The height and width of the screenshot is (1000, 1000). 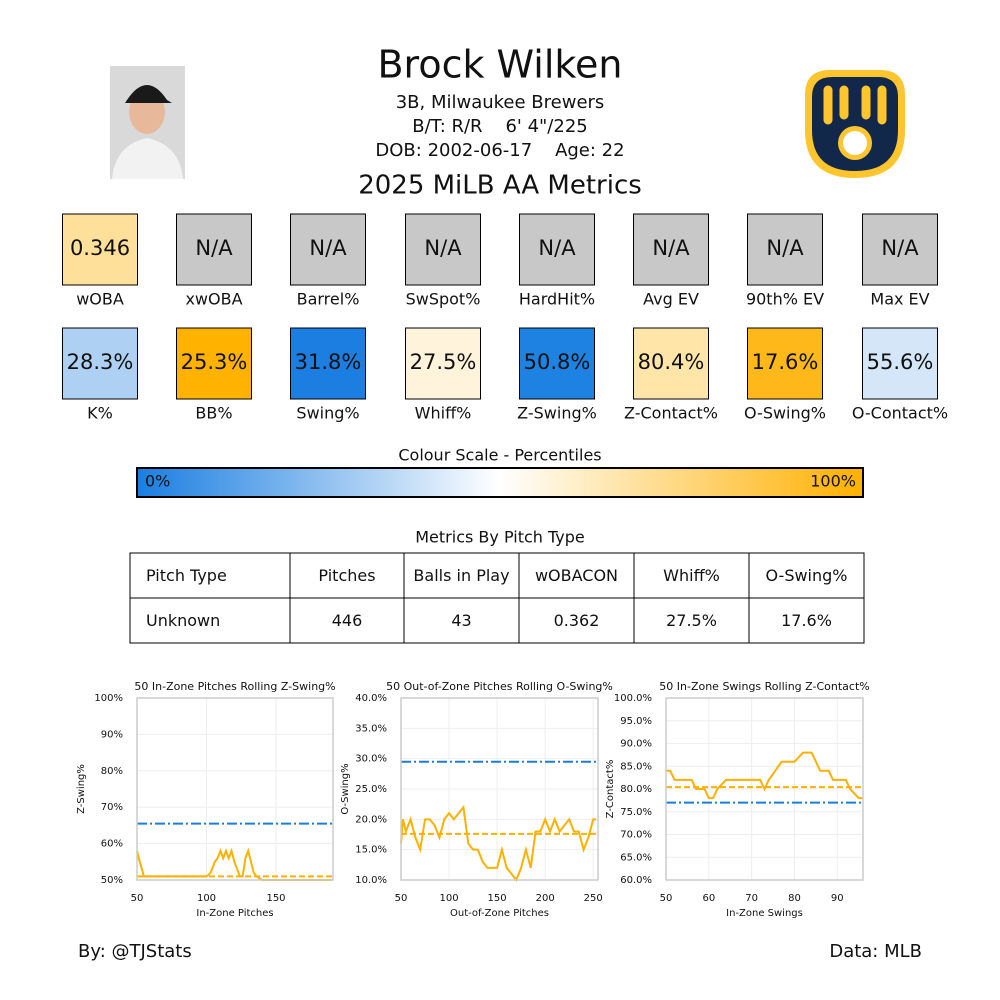 I want to click on chart-title: 50 In-Zone Pitches Rolling Z-Swing%, so click(x=234, y=686).